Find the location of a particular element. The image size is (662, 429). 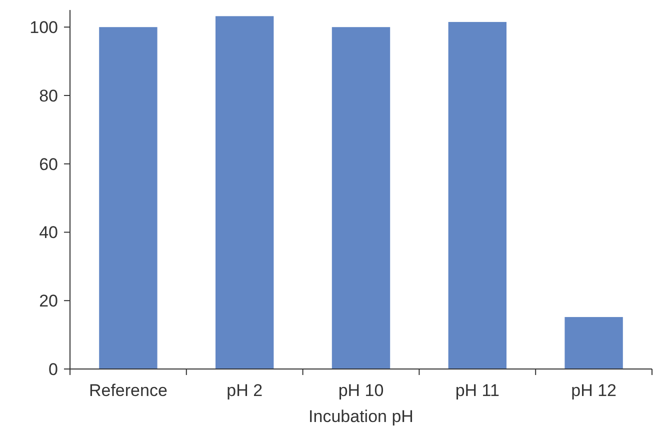

y-tick-label: 60 is located at coordinates (48, 164).